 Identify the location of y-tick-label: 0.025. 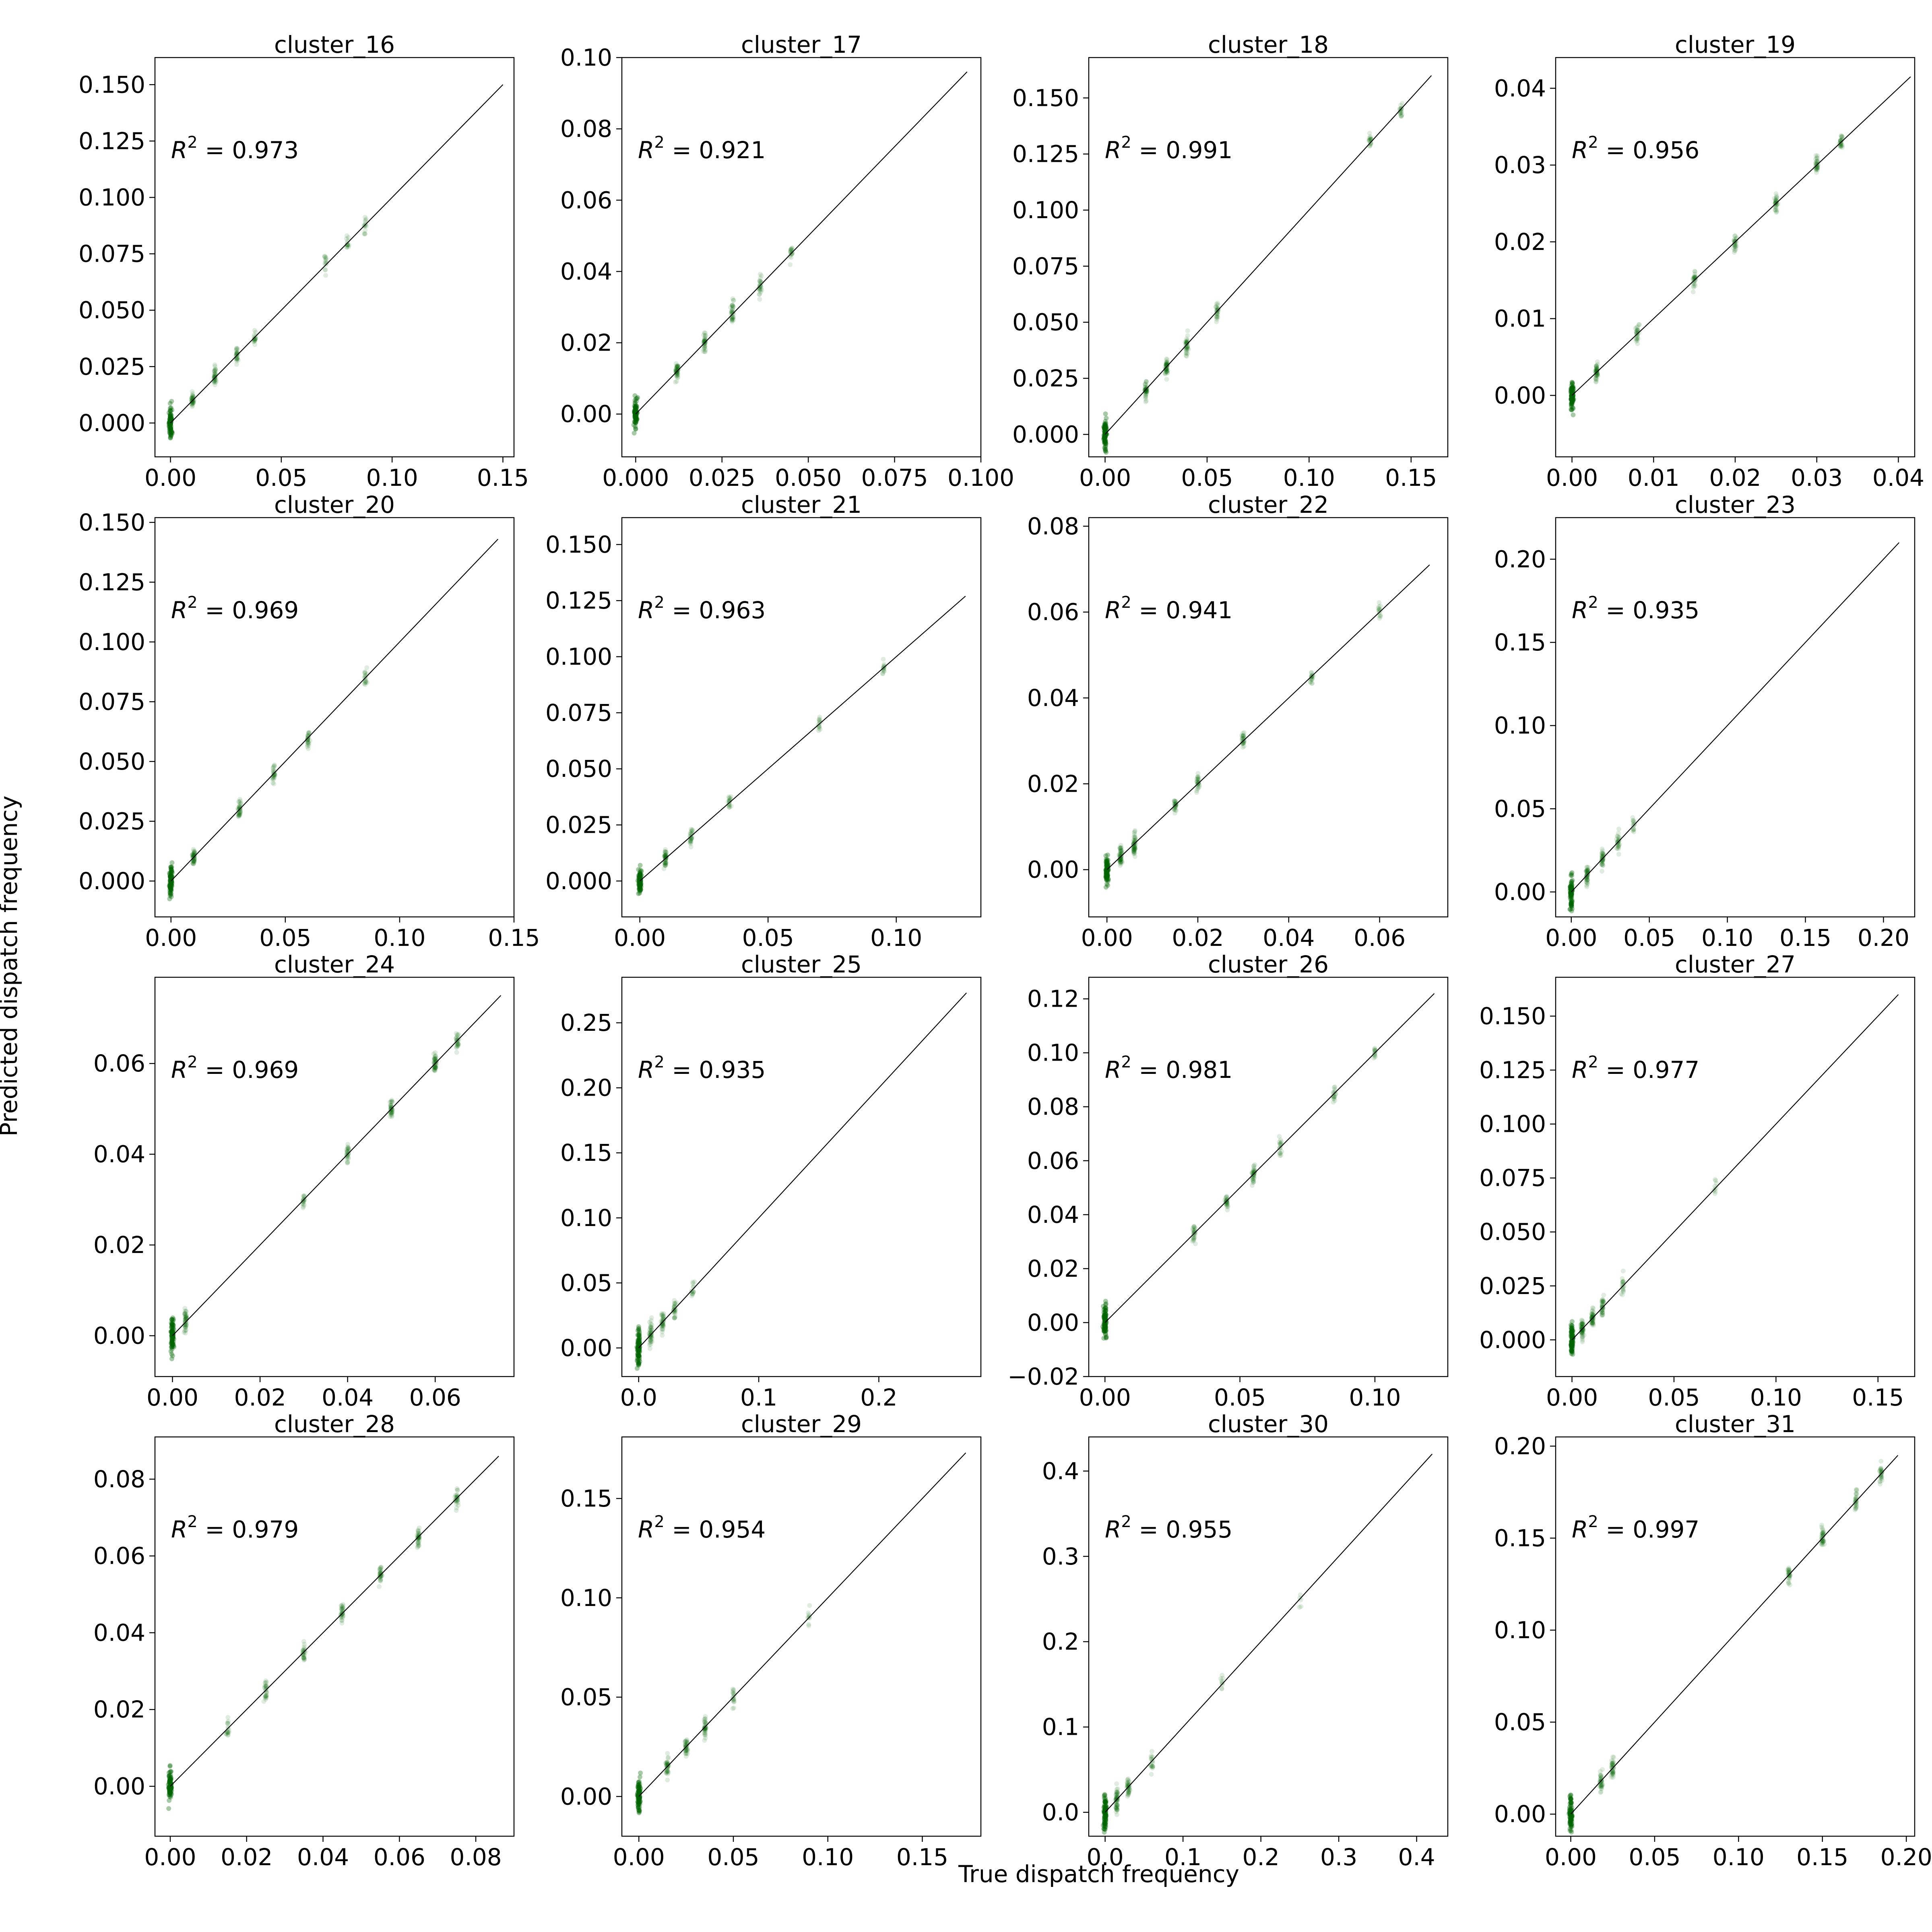
(578, 825).